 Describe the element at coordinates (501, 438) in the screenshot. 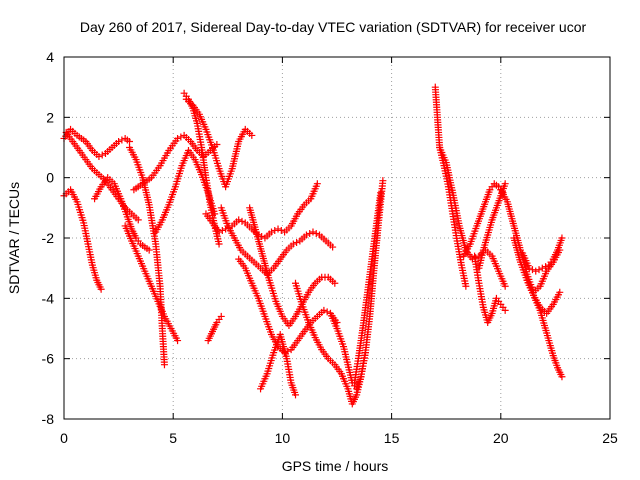

I see `x-tick-label: 20` at that location.